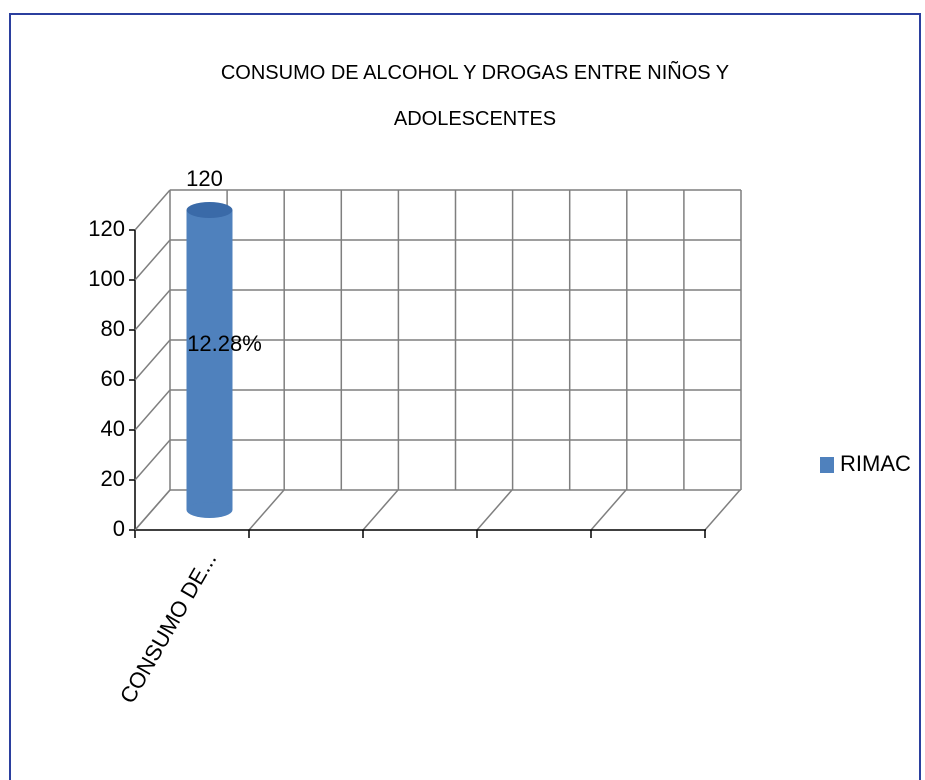 The image size is (925, 780). What do you see at coordinates (209, 360) in the screenshot?
I see `bar` at bounding box center [209, 360].